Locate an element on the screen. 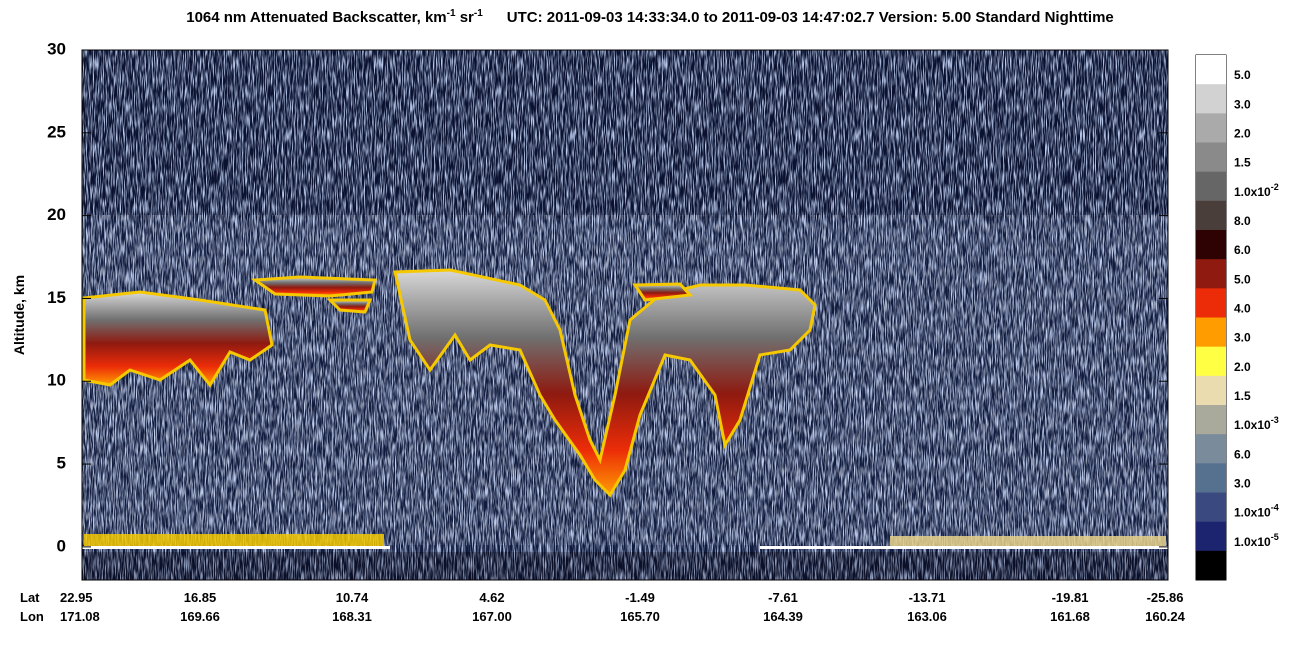 The height and width of the screenshot is (667, 1300). y-axis-label: Altitude, km is located at coordinates (19, 315).